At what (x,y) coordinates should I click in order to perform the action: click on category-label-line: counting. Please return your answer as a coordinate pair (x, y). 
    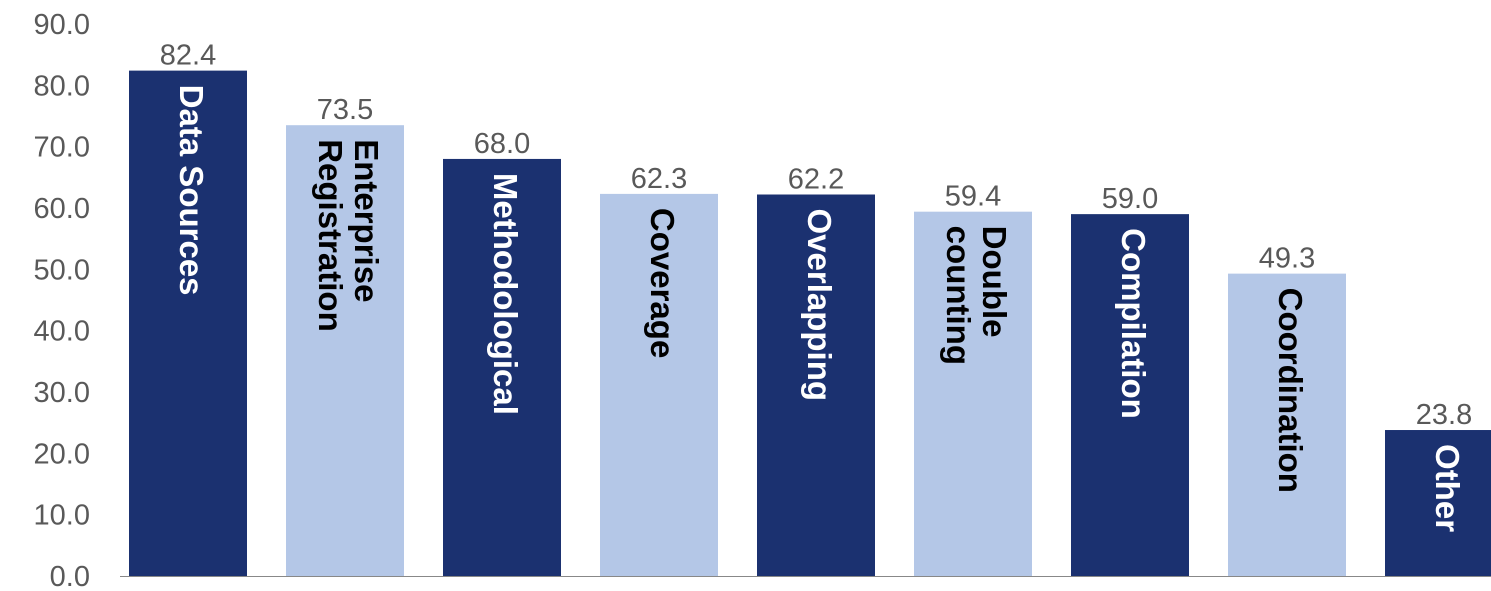
    Looking at the image, I should click on (958, 295).